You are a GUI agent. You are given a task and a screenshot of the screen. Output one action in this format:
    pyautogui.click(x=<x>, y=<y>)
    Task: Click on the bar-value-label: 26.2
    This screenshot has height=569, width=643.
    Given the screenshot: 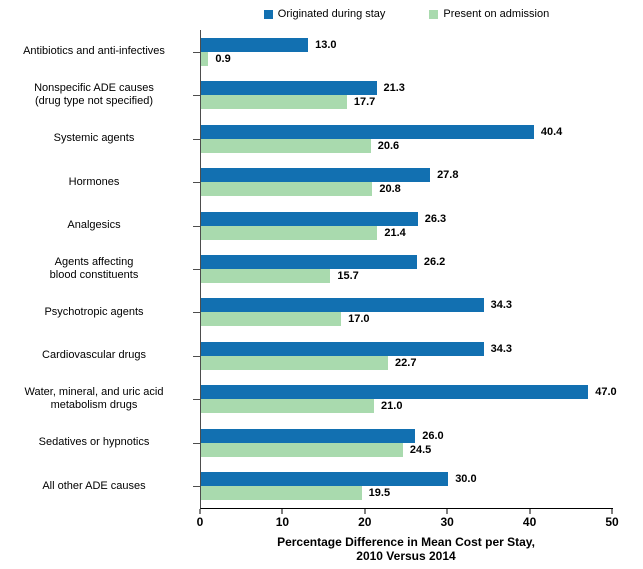 What is the action you would take?
    pyautogui.click(x=434, y=261)
    